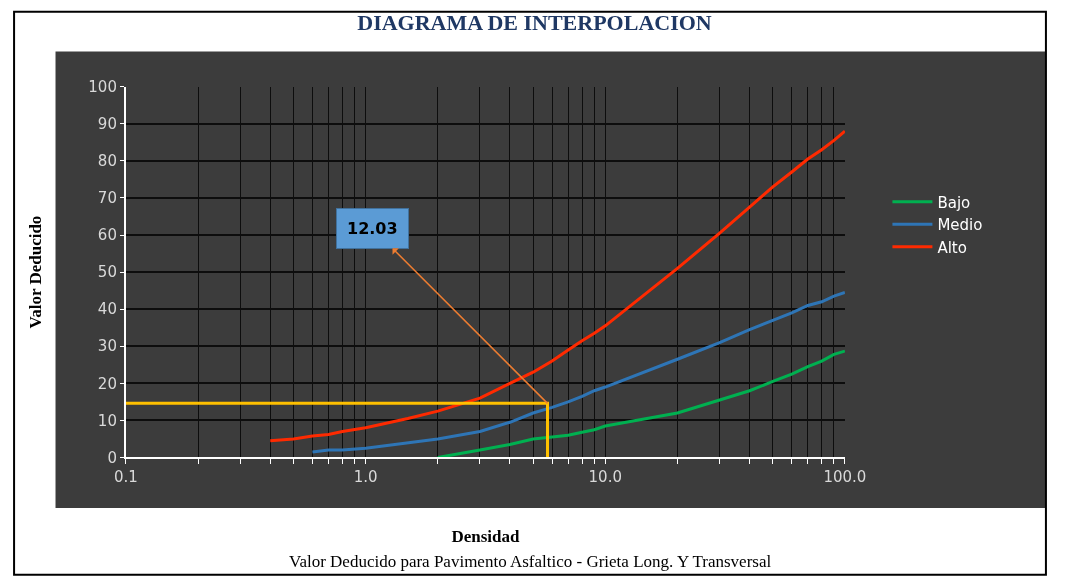  I want to click on y-tick-label: 80, so click(107, 161).